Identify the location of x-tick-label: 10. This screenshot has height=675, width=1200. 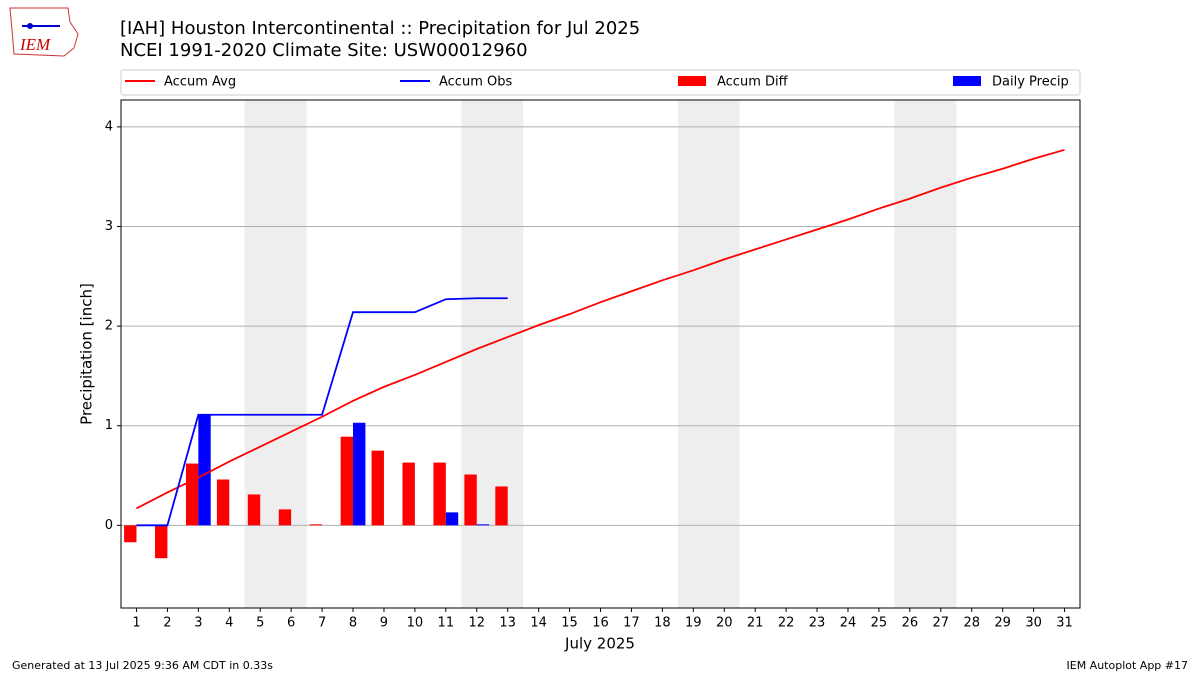
(415, 623).